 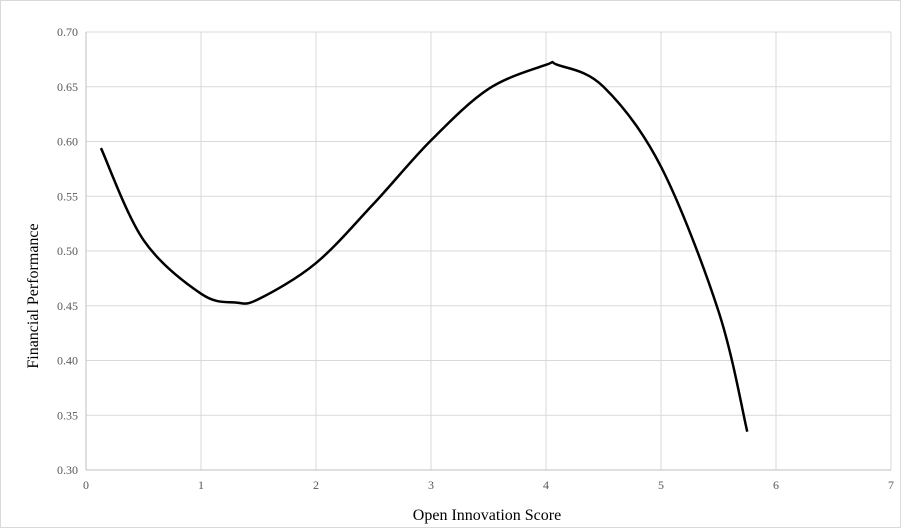 What do you see at coordinates (67, 196) in the screenshot?
I see `y-tick-label: 0.55` at bounding box center [67, 196].